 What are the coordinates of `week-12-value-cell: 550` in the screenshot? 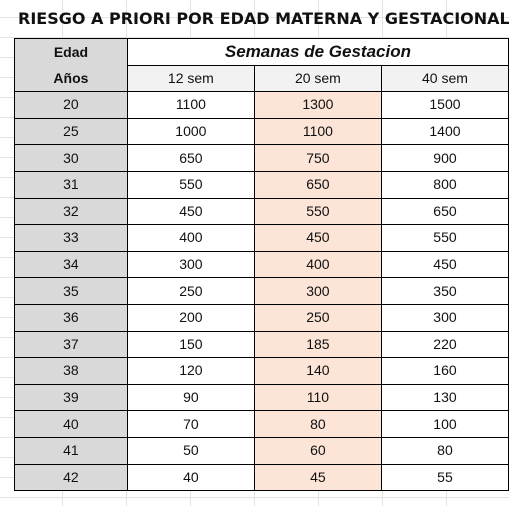 It's located at (190, 184).